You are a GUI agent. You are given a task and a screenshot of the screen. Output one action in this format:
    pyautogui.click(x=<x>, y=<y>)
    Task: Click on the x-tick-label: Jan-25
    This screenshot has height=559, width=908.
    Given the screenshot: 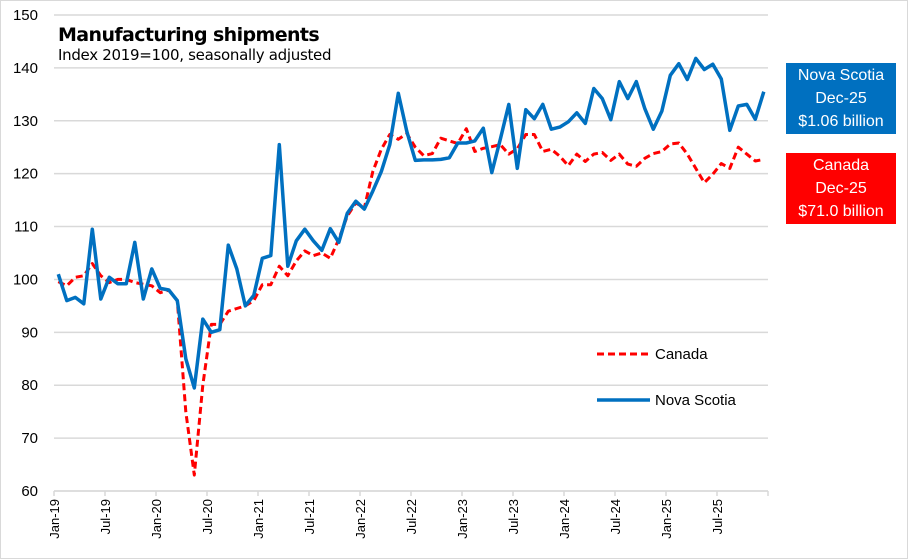 What is the action you would take?
    pyautogui.click(x=666, y=519)
    